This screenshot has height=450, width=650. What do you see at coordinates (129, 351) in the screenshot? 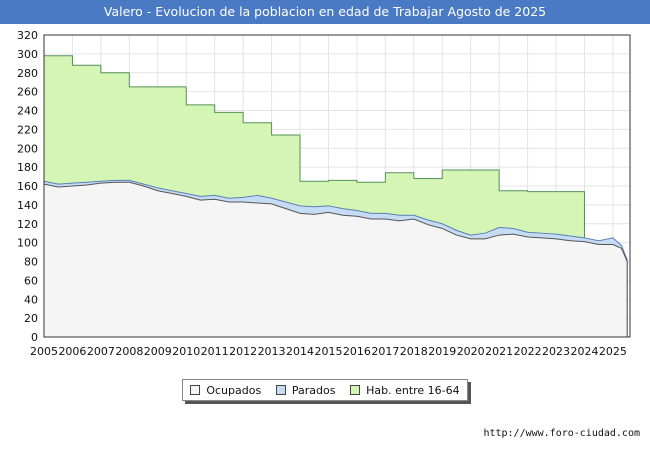
I see `x-tick-label-2008: 2008` at bounding box center [129, 351].